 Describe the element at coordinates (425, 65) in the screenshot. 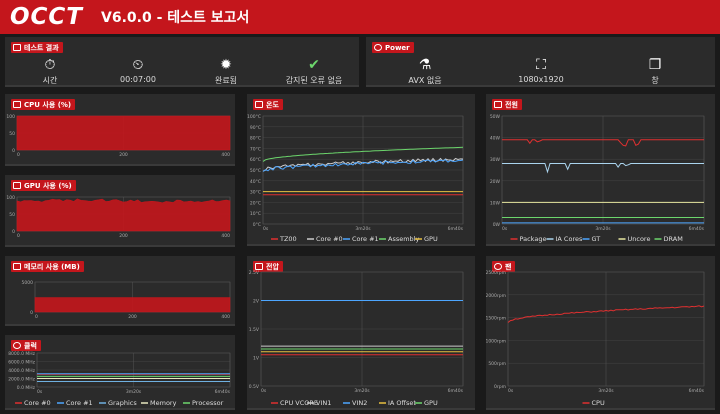

I see `flask-icon: ⚗` at that location.